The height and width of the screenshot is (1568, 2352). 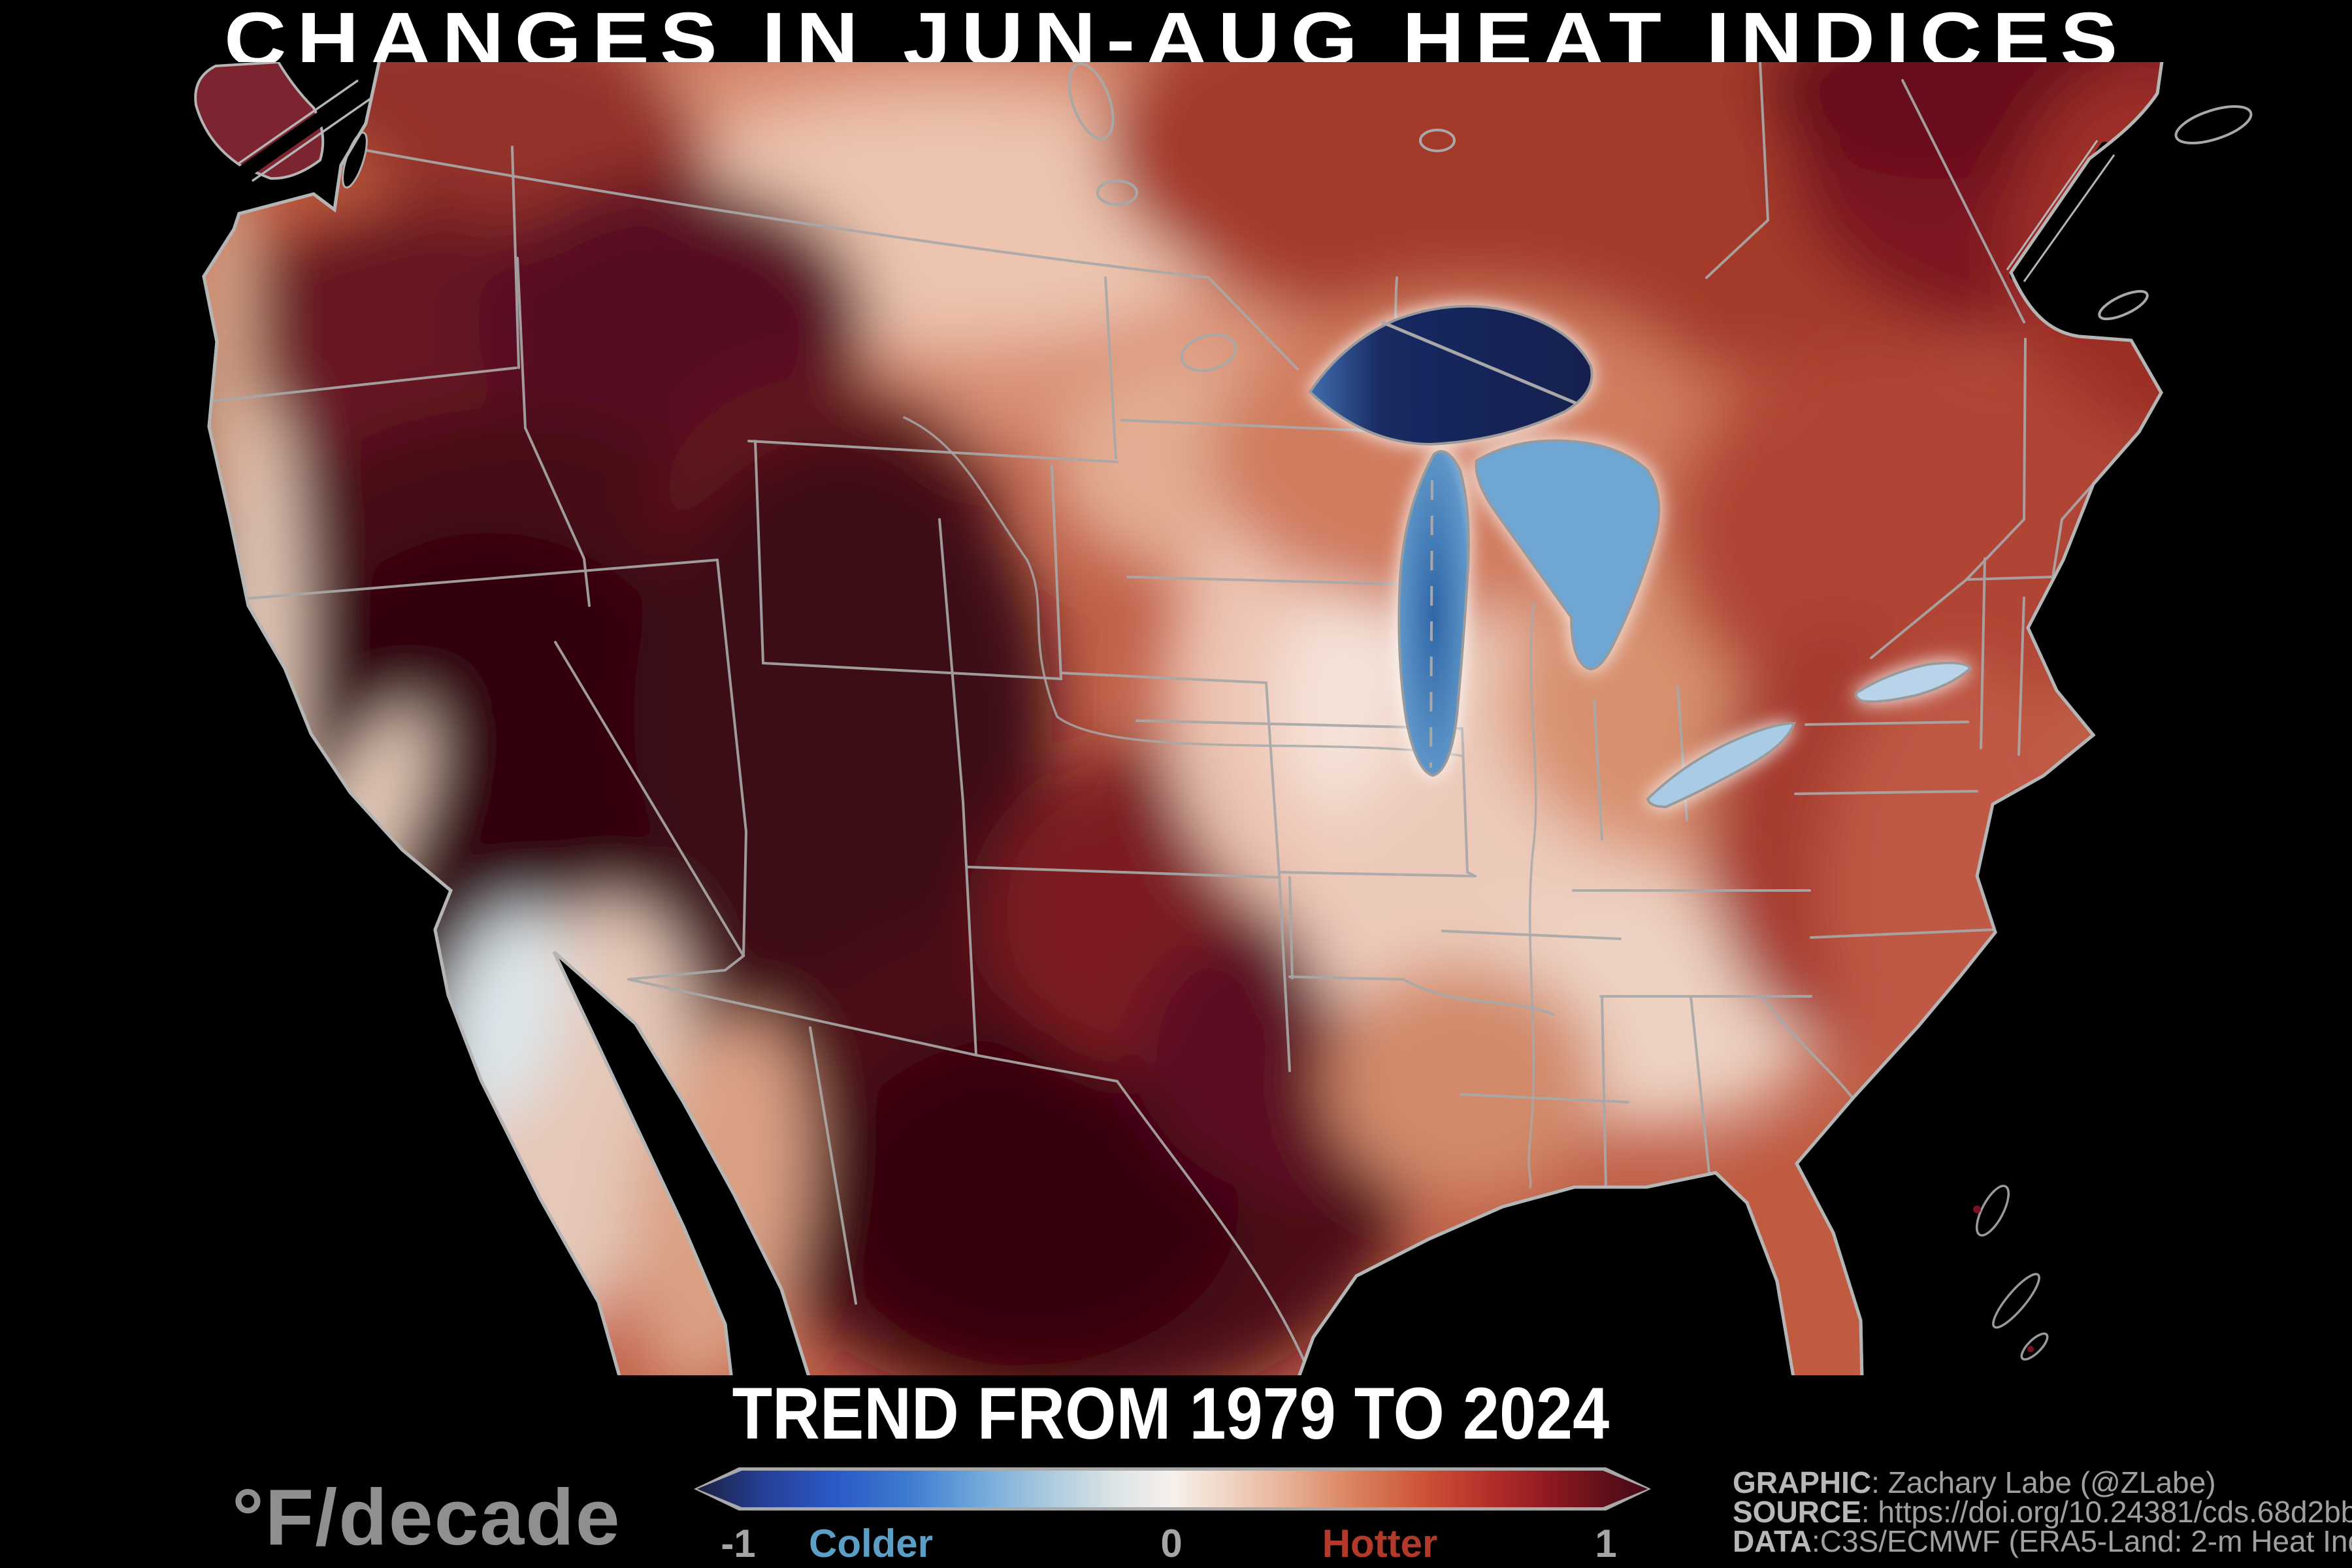 I want to click on lake-huron, so click(x=1568, y=554).